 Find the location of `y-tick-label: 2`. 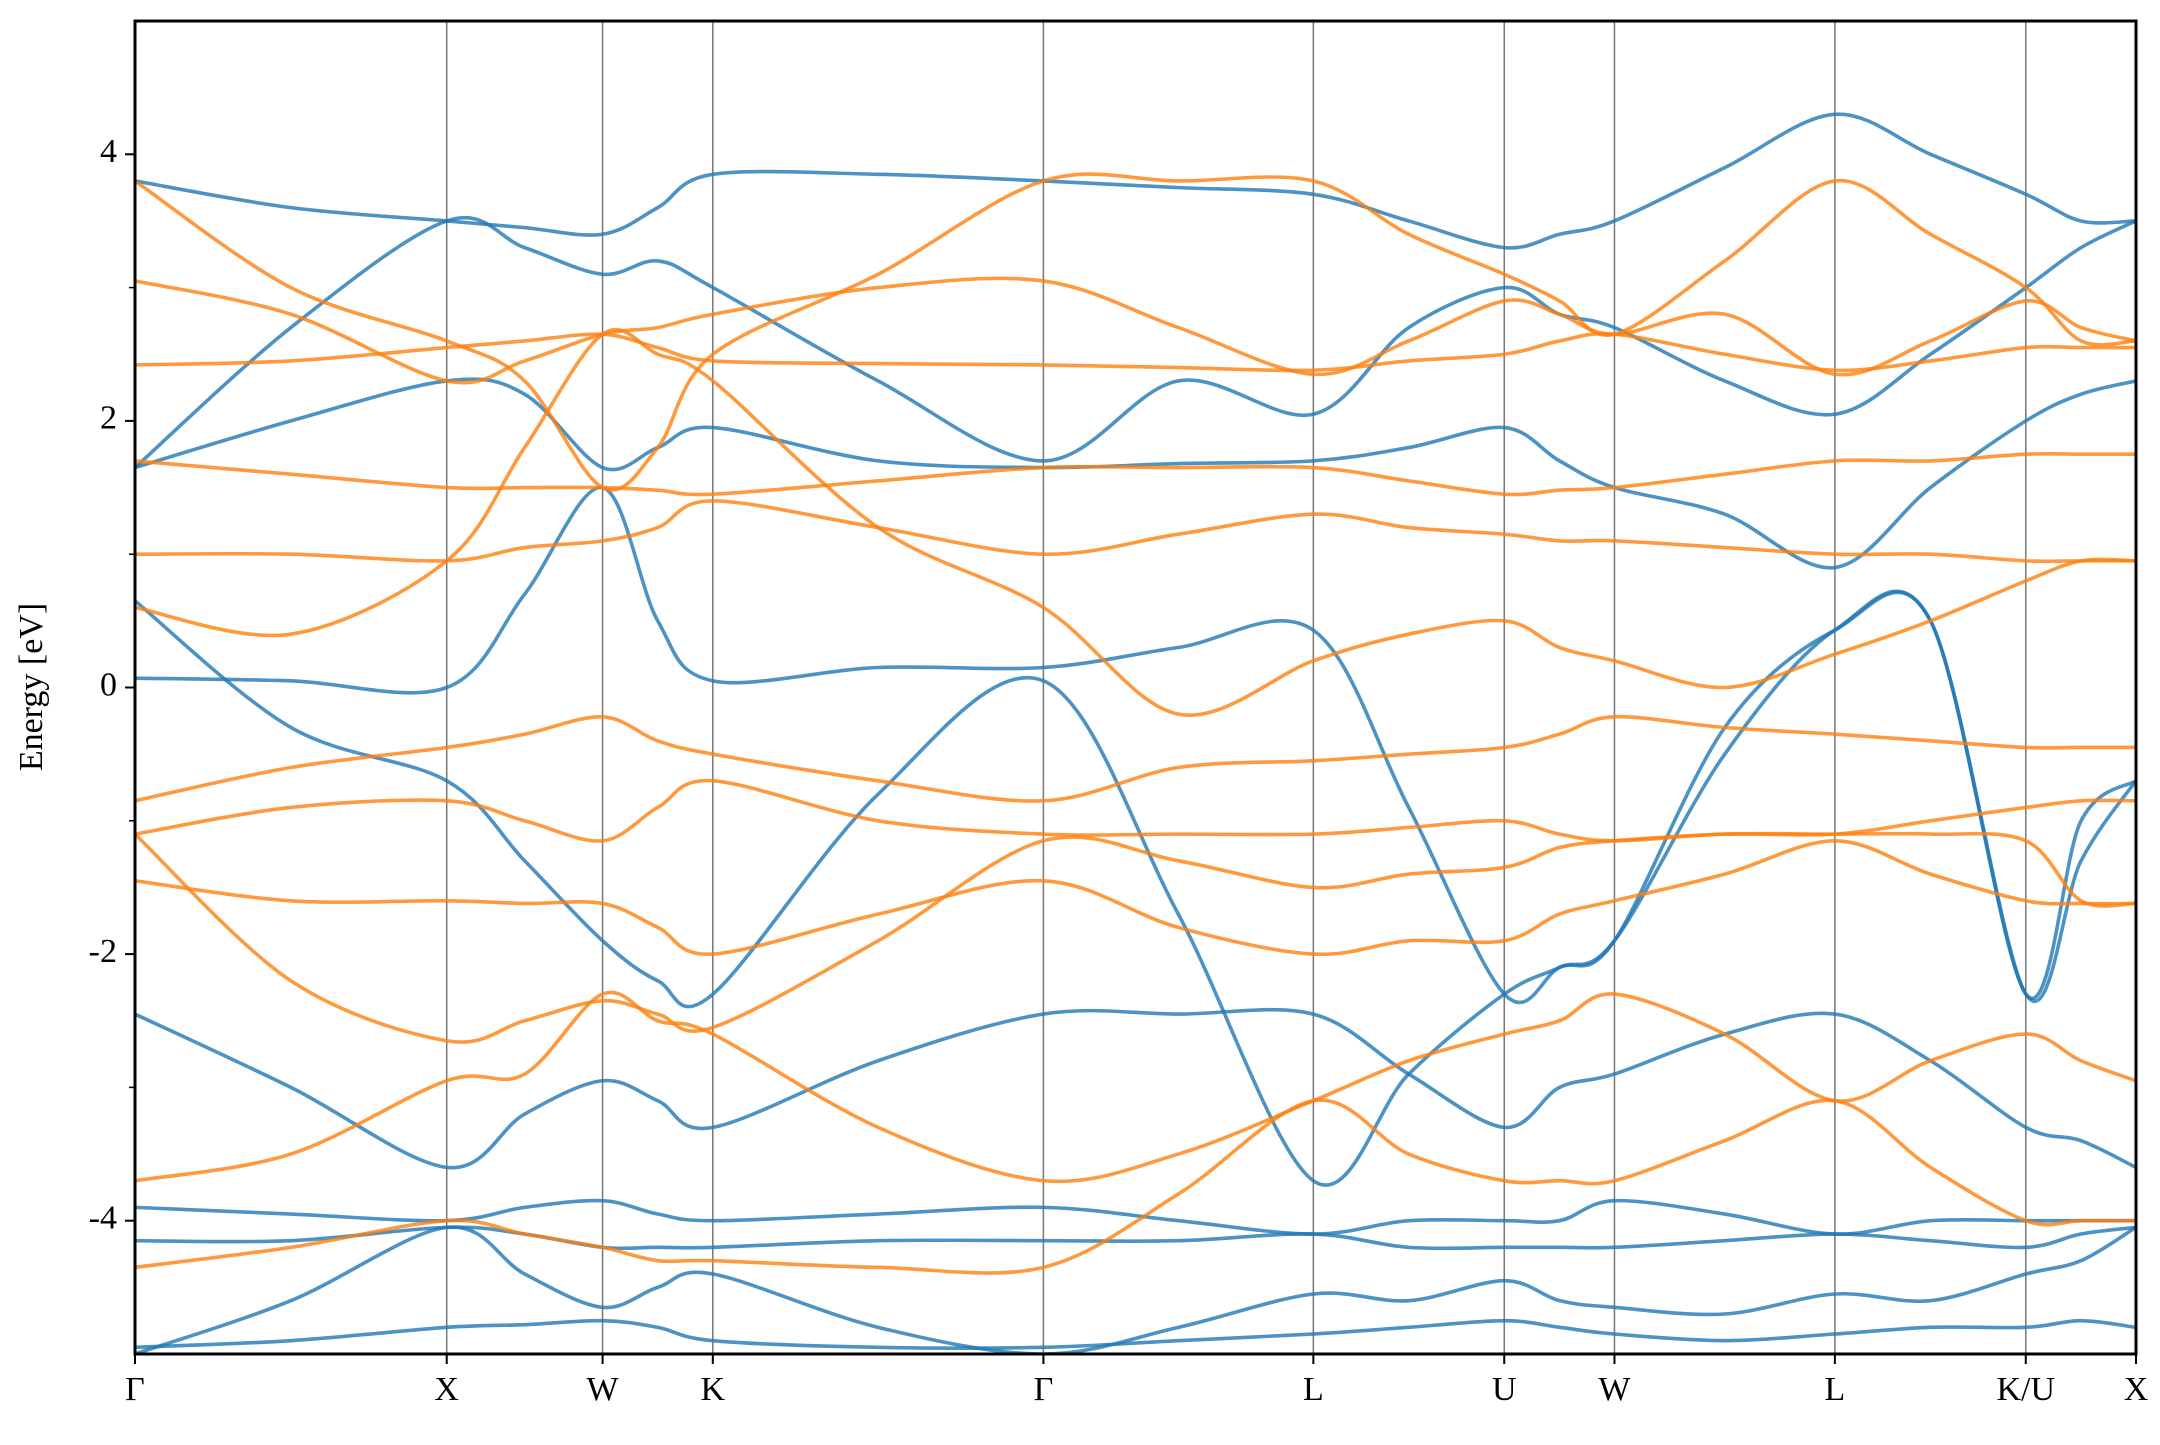

y-tick-label: 2 is located at coordinates (108, 418).